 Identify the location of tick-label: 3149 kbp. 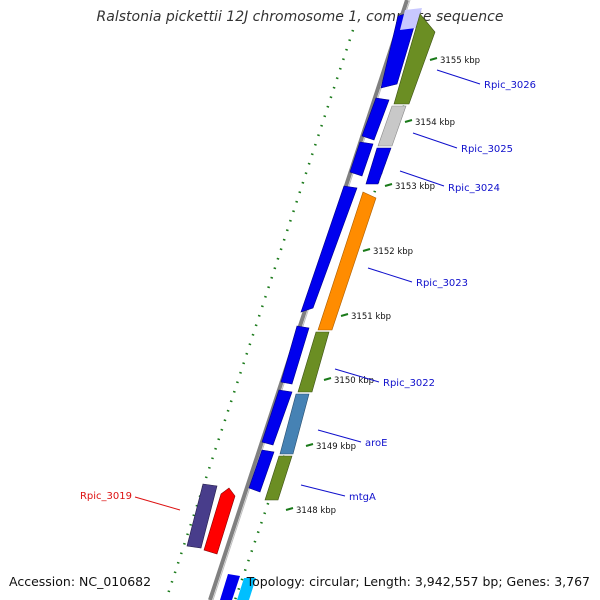
(336, 447).